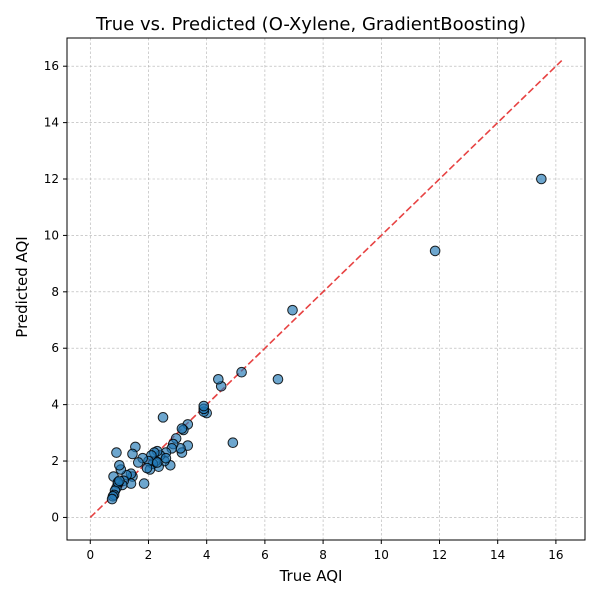  I want to click on x-tick-label: 12, so click(439, 555).